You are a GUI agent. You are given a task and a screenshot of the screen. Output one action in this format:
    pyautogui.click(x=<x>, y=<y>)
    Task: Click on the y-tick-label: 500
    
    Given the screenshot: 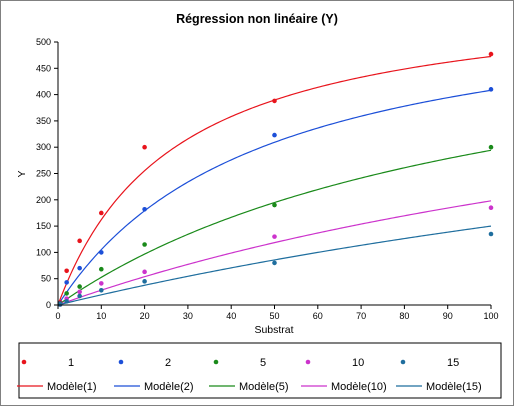 What is the action you would take?
    pyautogui.click(x=43, y=42)
    